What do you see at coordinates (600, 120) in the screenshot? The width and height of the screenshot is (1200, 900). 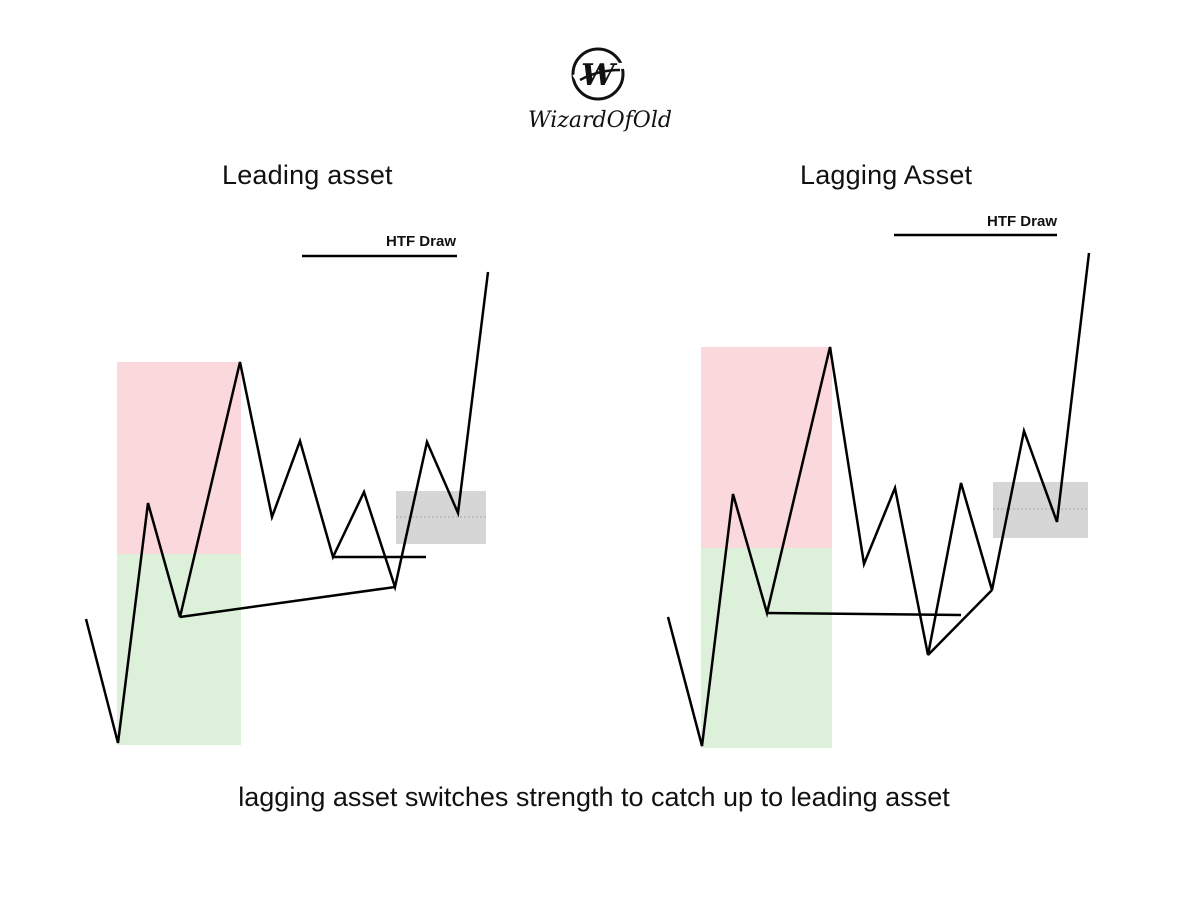 I see `logo-wordmark: WizardOfOld` at bounding box center [600, 120].